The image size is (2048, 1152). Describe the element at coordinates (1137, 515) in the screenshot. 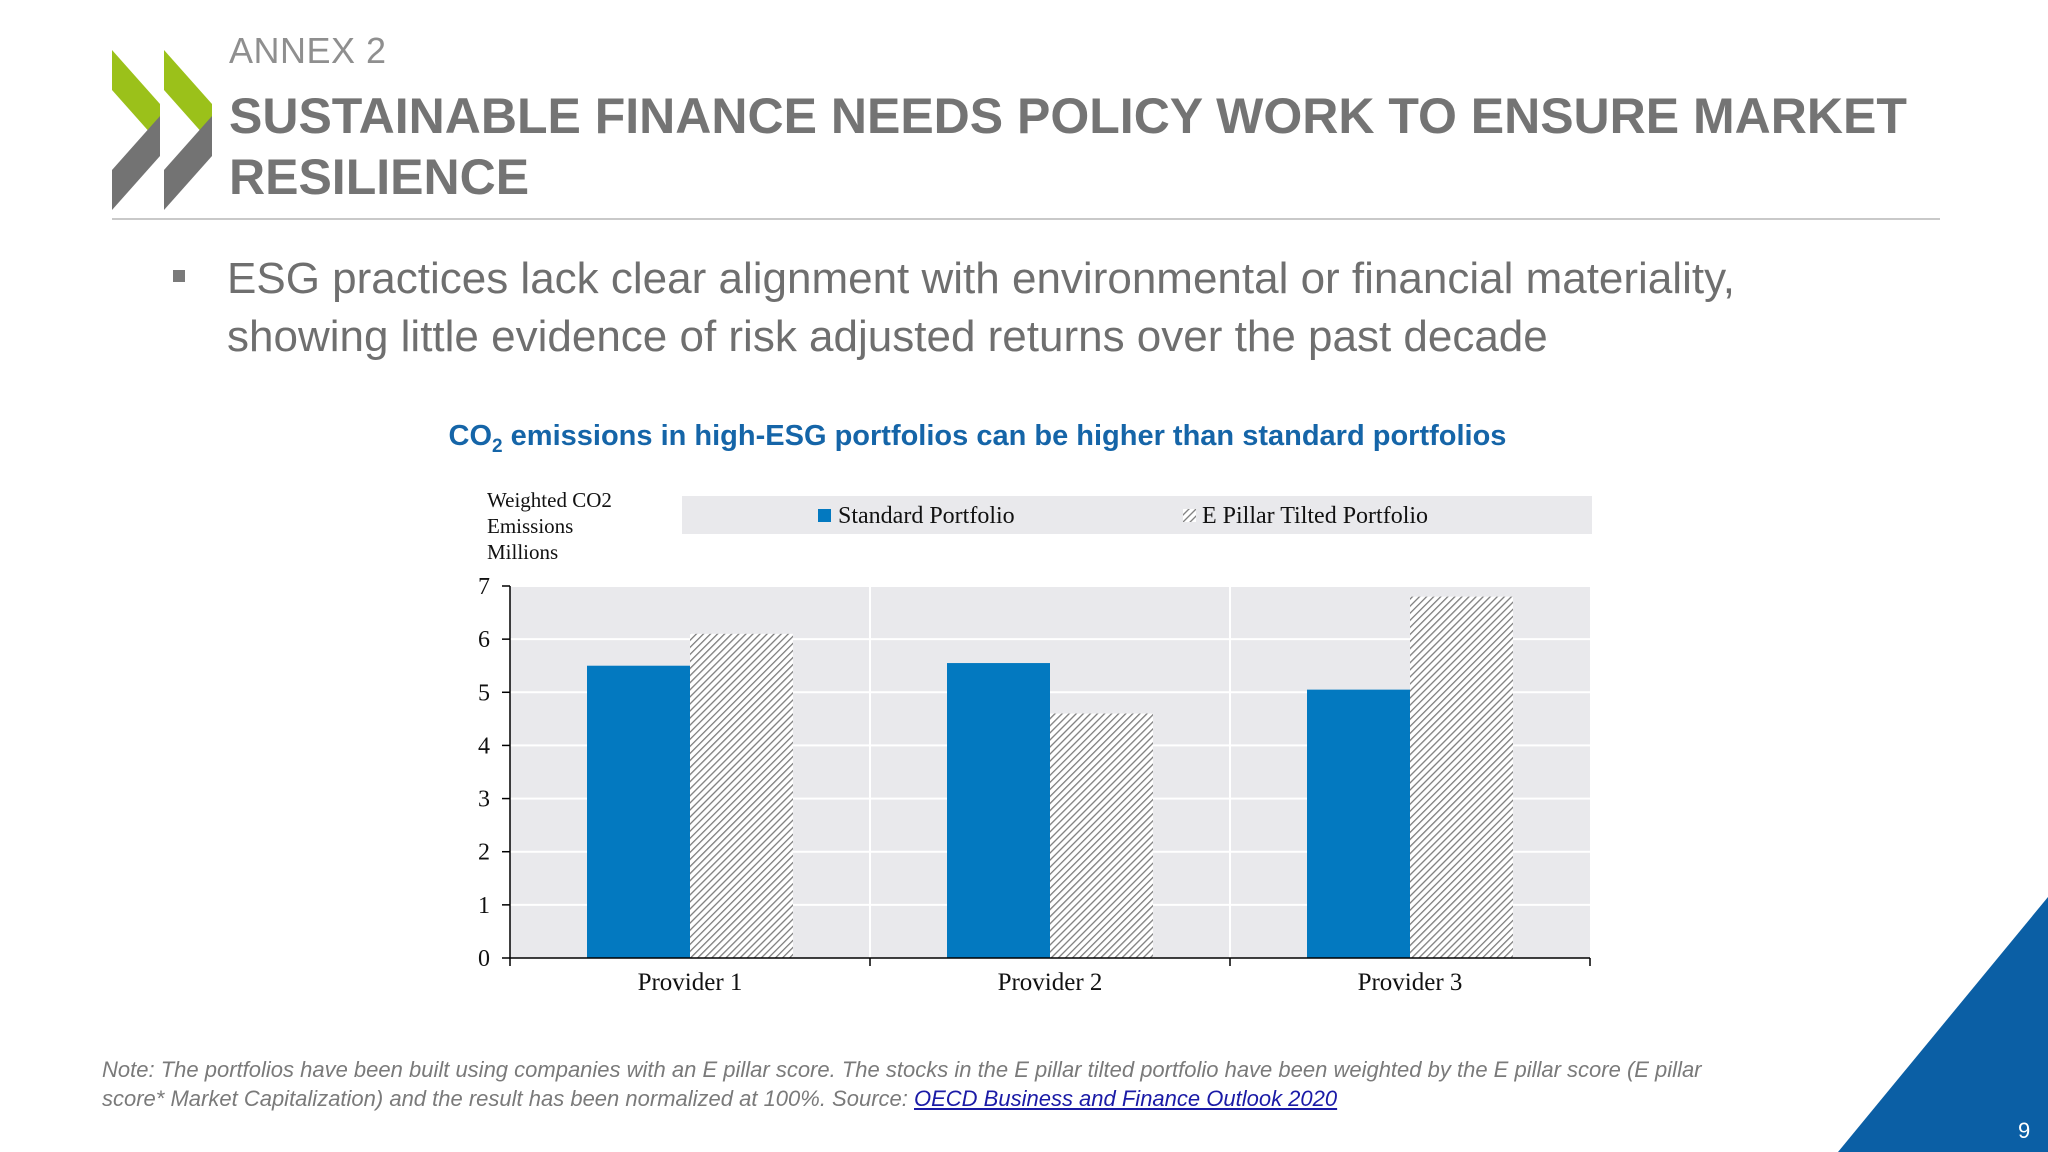

I see `legend-background` at that location.